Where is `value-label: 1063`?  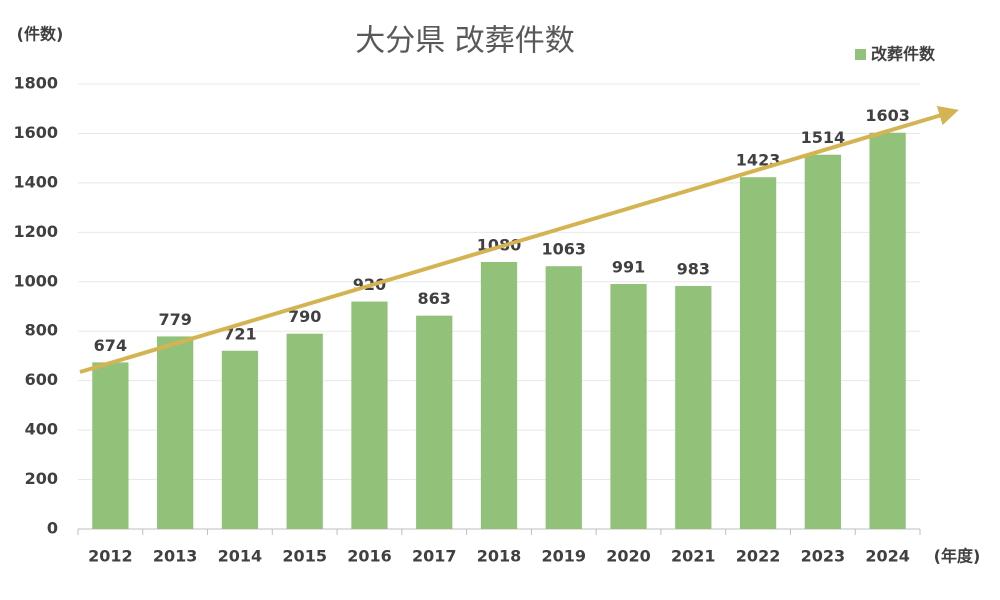
value-label: 1063 is located at coordinates (564, 249).